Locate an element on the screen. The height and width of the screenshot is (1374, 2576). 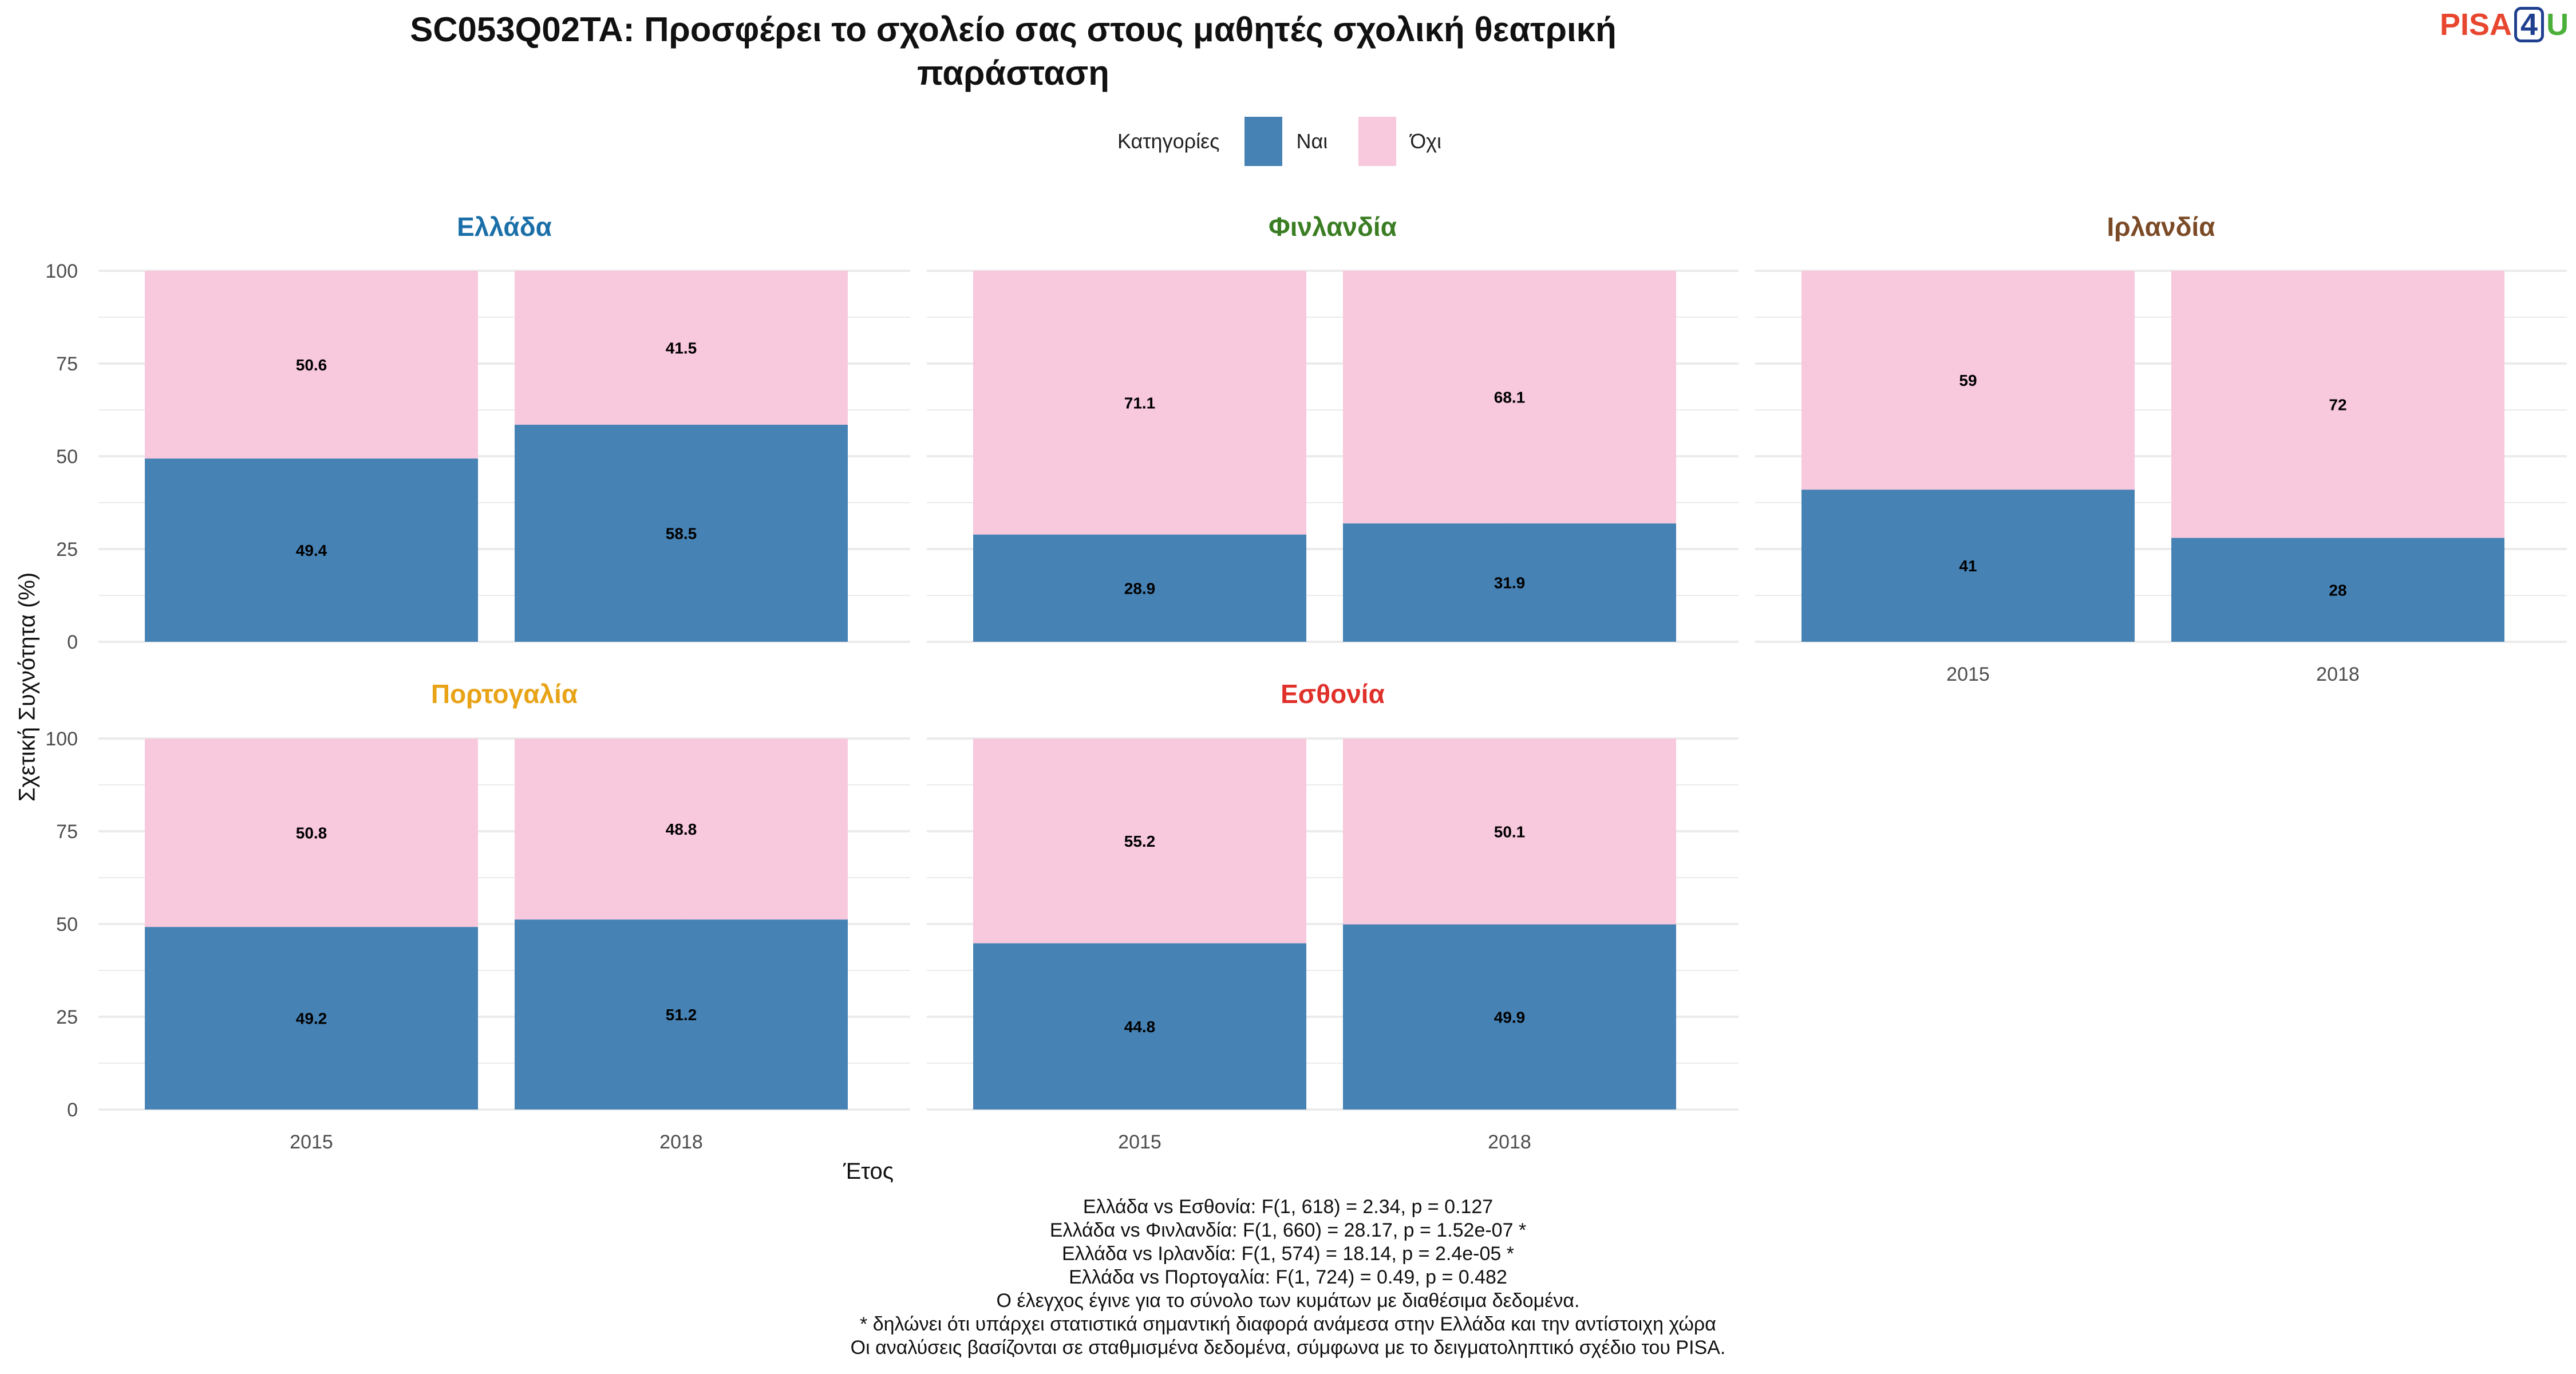
data-label-no: 41.5 is located at coordinates (681, 348).